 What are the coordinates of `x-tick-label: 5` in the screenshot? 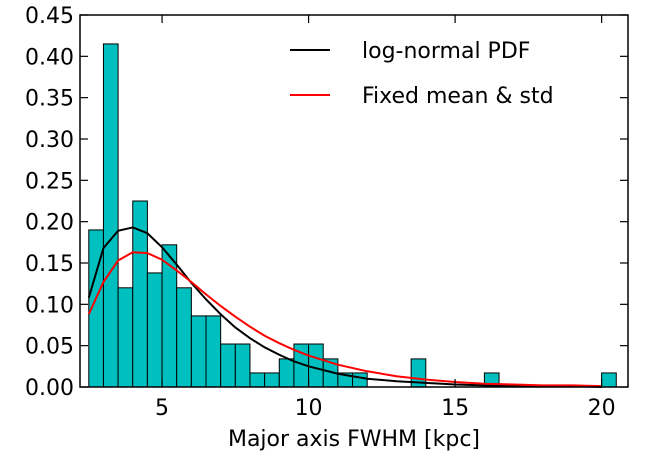 It's located at (162, 408).